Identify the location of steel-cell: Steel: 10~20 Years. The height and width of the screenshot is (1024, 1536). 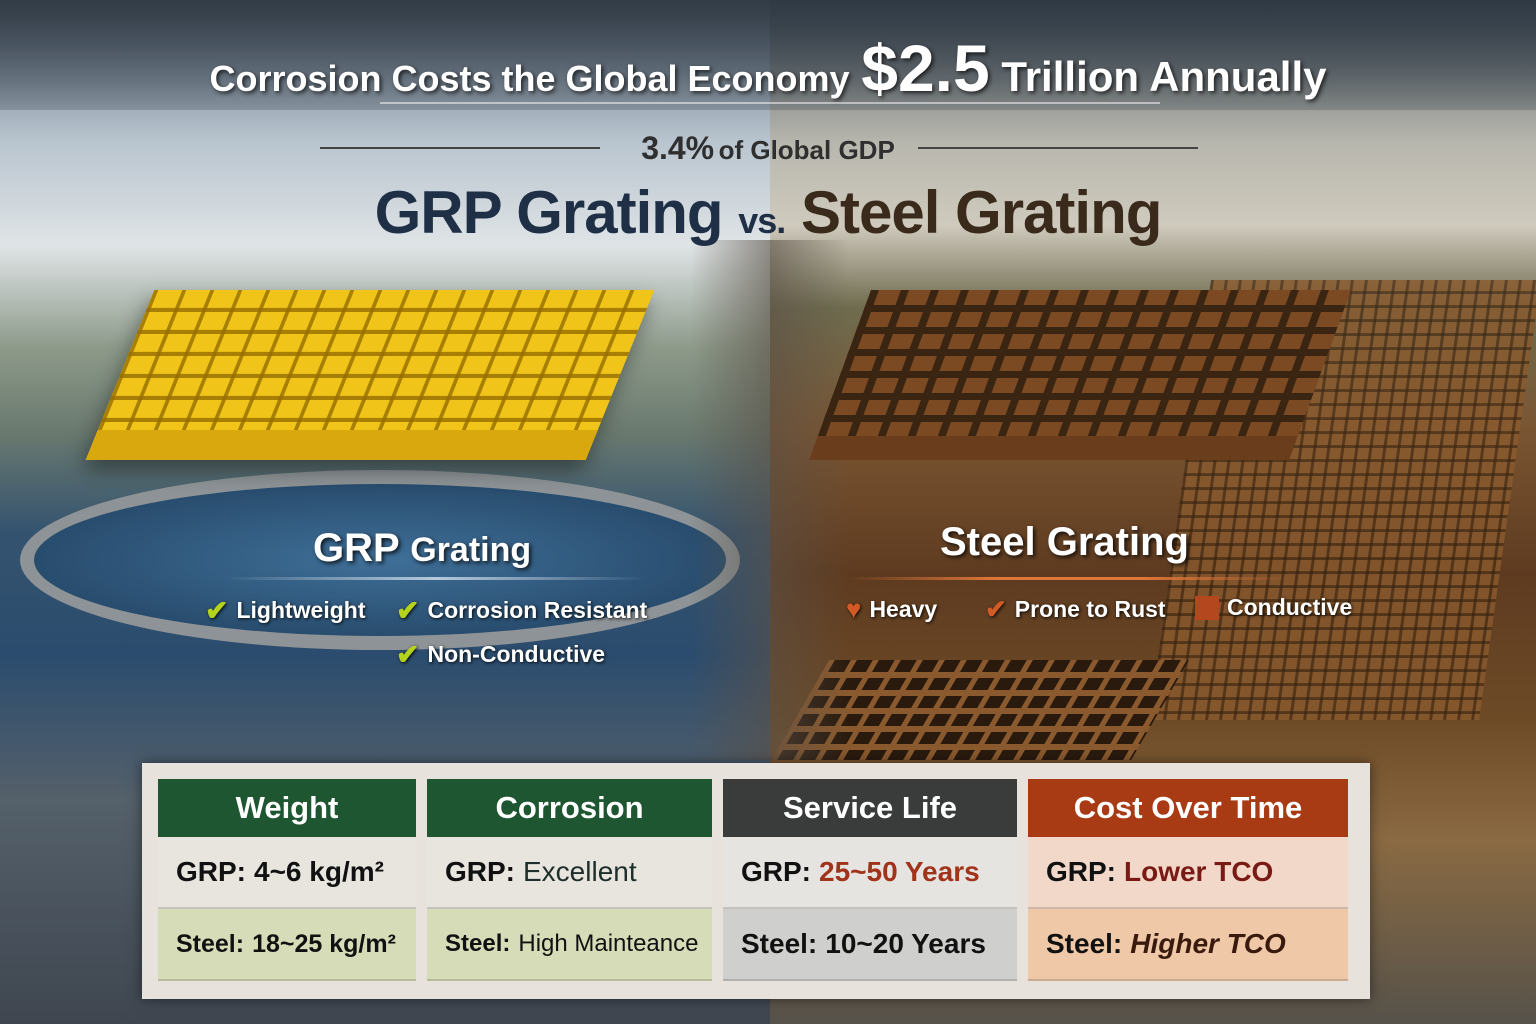
(870, 945).